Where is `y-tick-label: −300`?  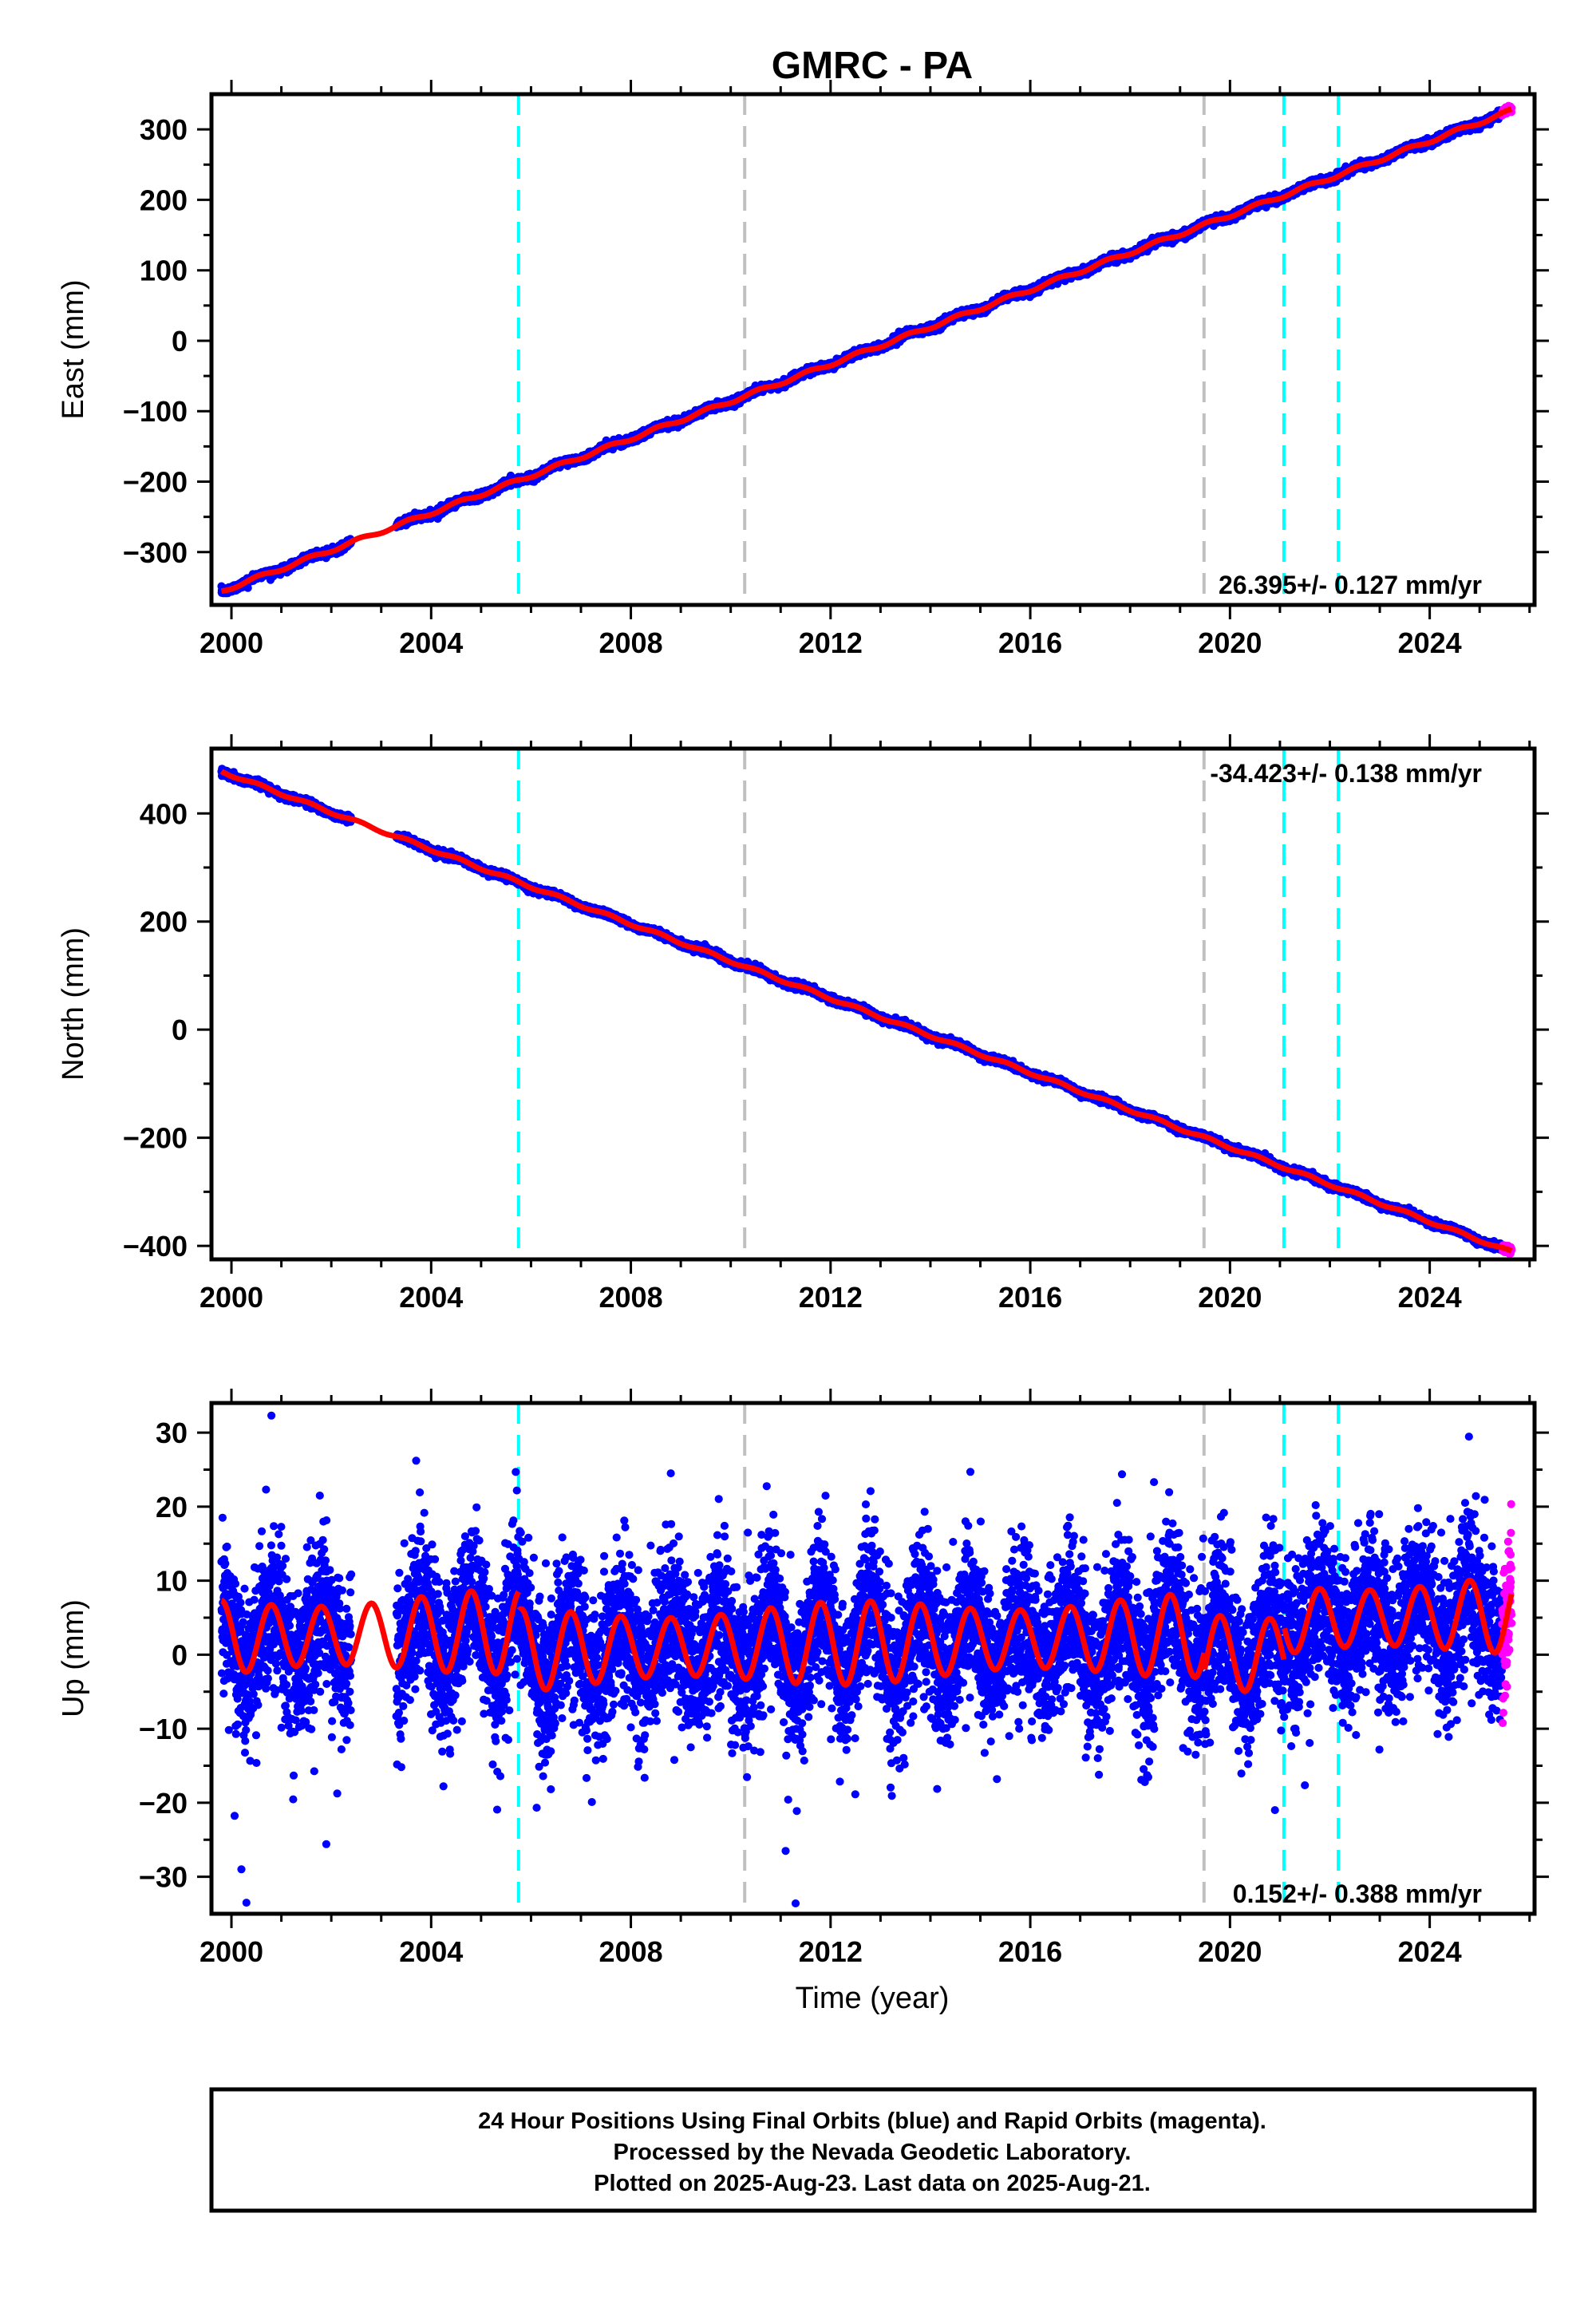 y-tick-label: −300 is located at coordinates (155, 552).